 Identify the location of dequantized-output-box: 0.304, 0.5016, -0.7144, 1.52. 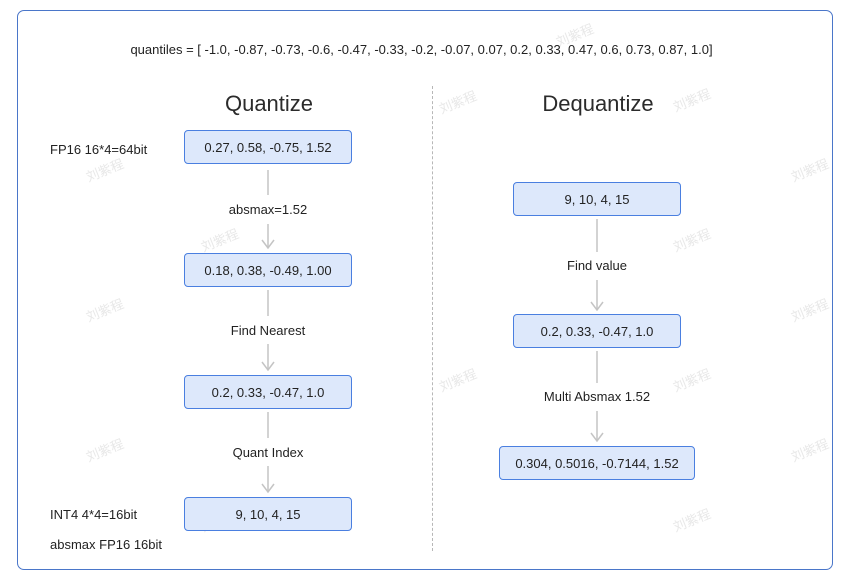
(597, 463).